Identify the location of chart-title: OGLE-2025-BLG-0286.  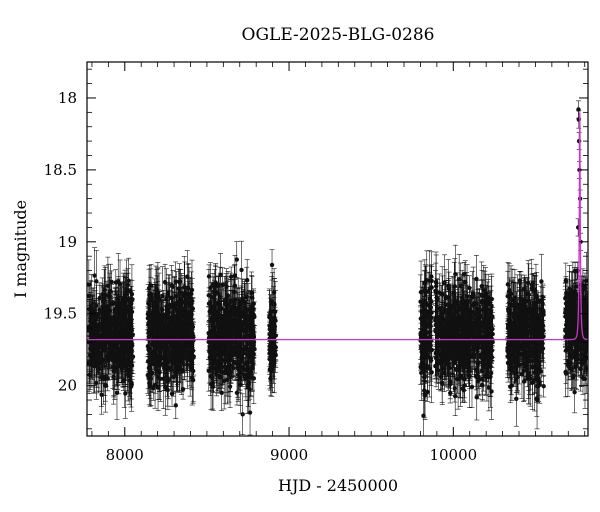
(338, 35).